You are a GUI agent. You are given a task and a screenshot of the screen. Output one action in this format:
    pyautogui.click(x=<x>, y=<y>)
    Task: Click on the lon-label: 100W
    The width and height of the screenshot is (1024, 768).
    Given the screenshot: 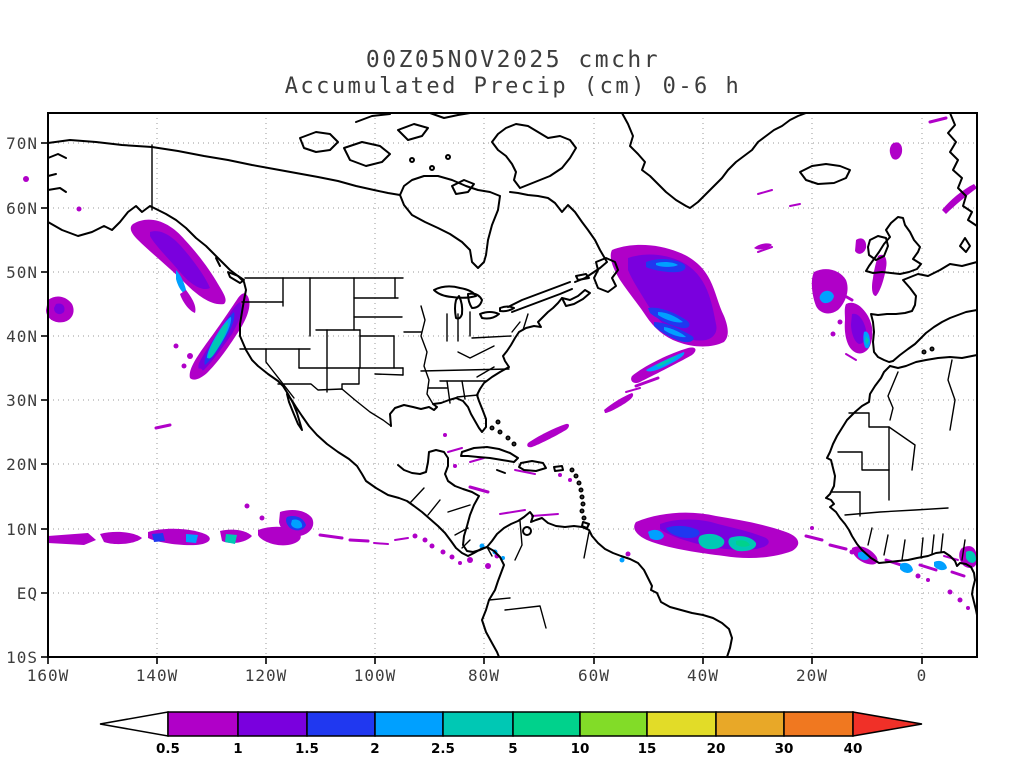 What is the action you would take?
    pyautogui.click(x=375, y=675)
    